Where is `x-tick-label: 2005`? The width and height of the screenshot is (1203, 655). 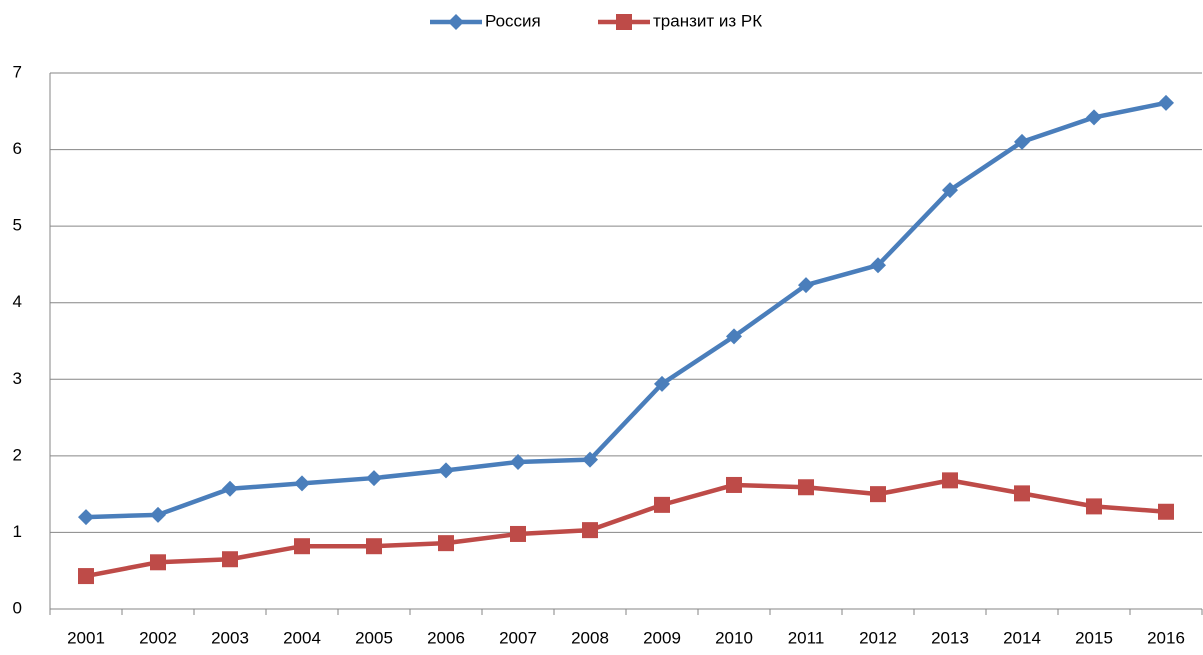
x-tick-label: 2005 is located at coordinates (374, 637).